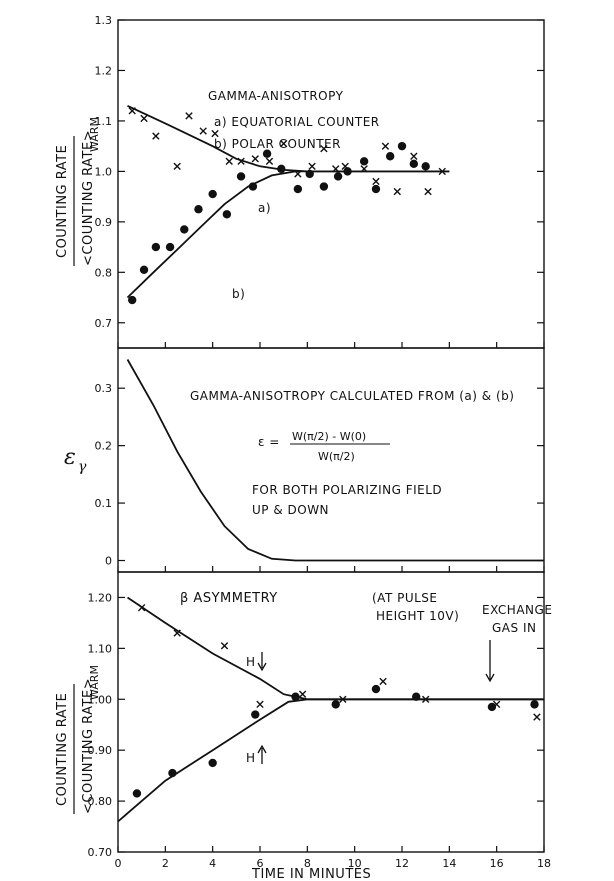 The width and height of the screenshot is (614, 881). Describe the element at coordinates (251, 758) in the screenshot. I see `field-up-label: H` at that location.